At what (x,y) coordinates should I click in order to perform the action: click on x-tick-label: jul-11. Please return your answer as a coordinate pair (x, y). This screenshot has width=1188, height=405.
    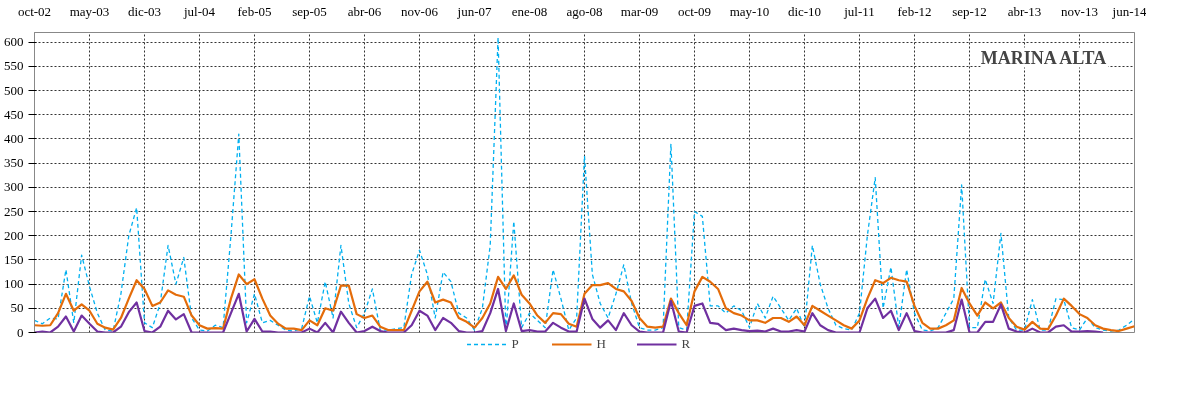
    Looking at the image, I should click on (859, 11).